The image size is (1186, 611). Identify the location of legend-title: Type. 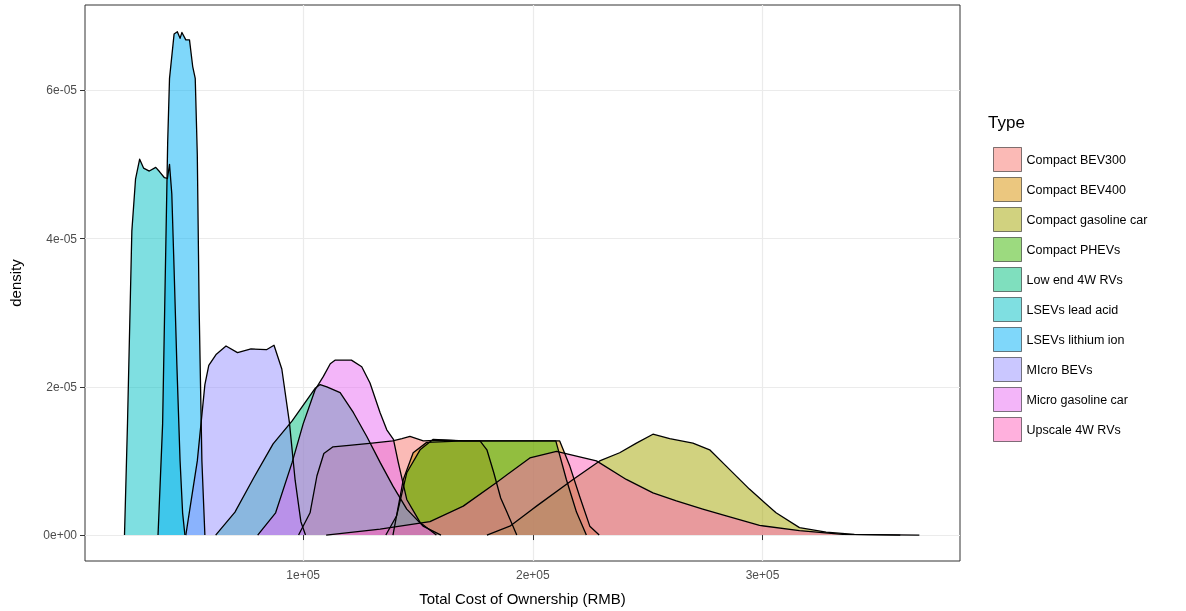
(1006, 122).